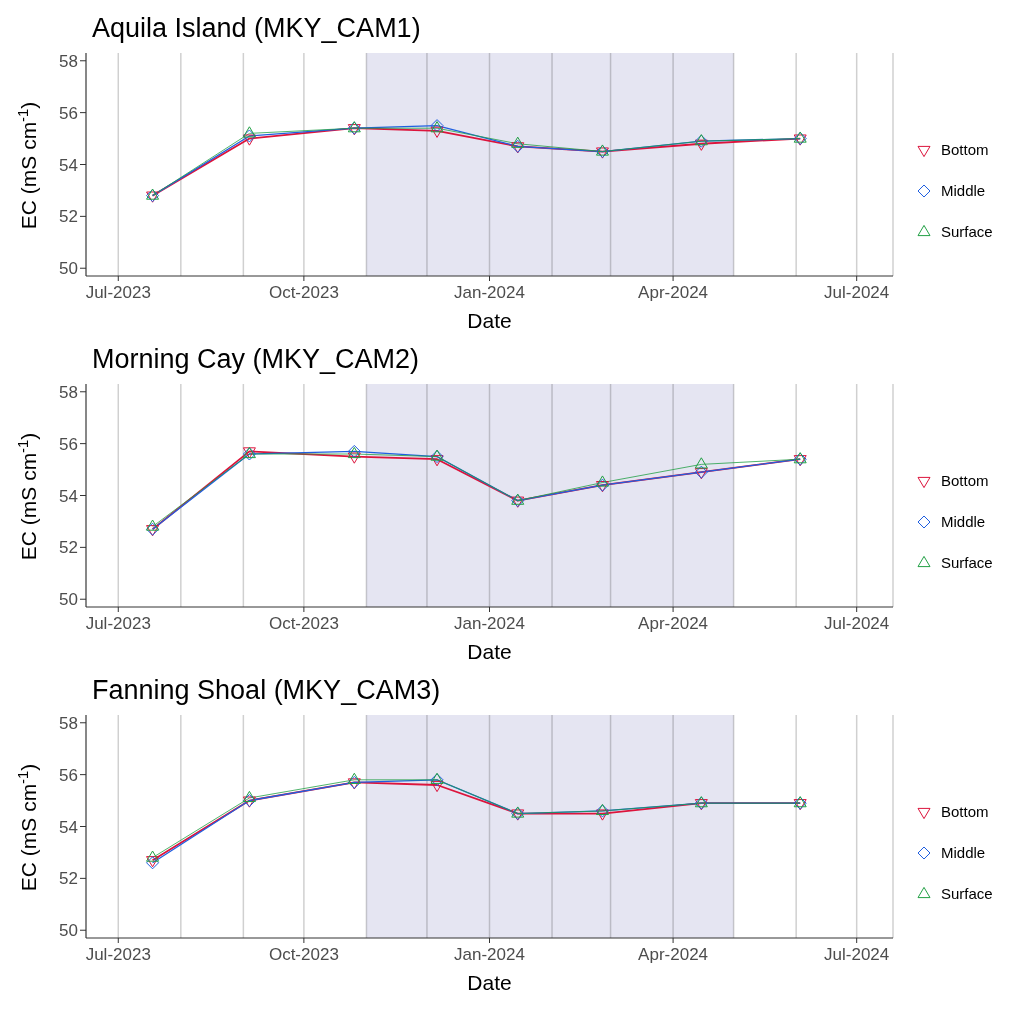  What do you see at coordinates (256, 359) in the screenshot?
I see `chart-title: Morning Cay (MKY_CAM2)` at bounding box center [256, 359].